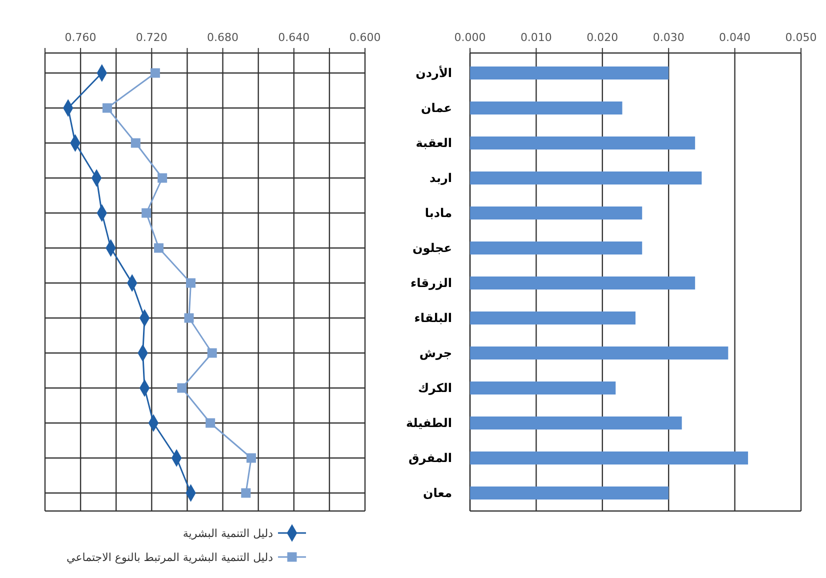 Image resolution: width=826 pixels, height=578 pixels. Describe the element at coordinates (228, 533) in the screenshot. I see `legend-label: دليل التنمية البشرية` at that location.